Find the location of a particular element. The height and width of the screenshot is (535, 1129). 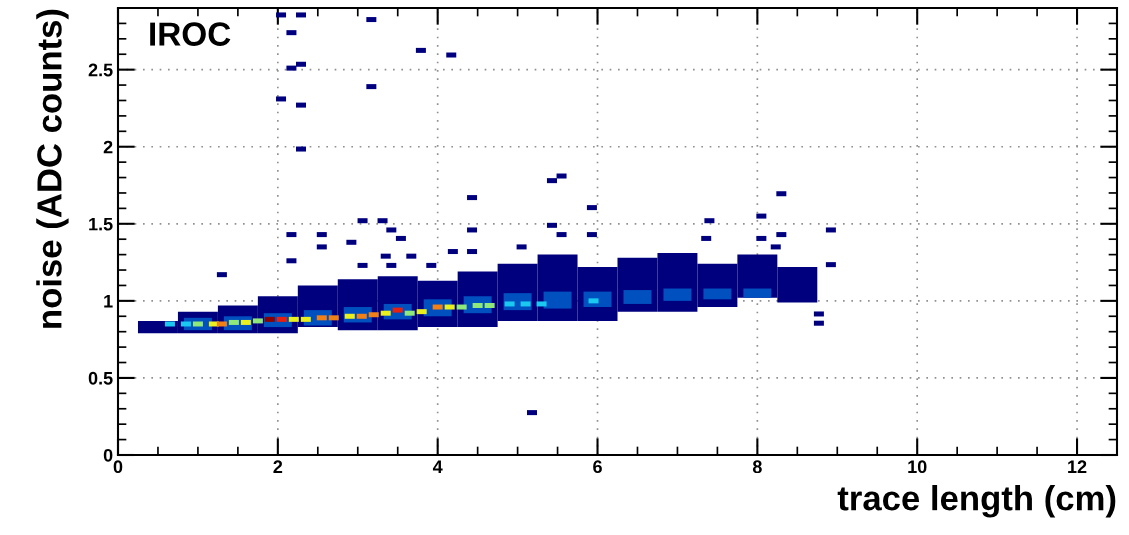

annotation: IROC is located at coordinates (190, 34).